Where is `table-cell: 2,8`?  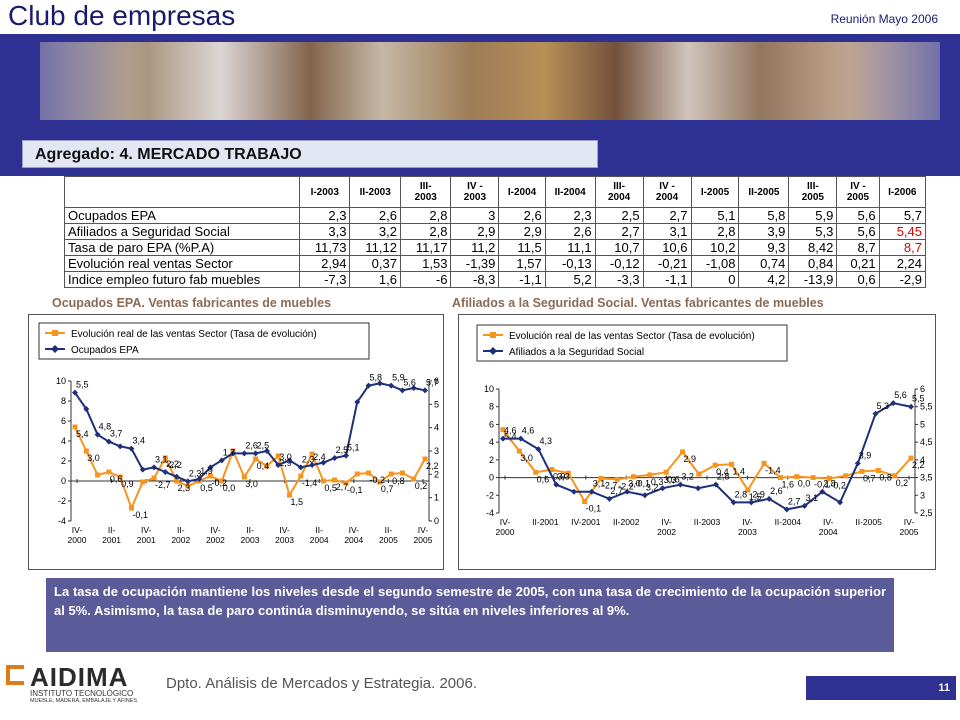
table-cell: 2,8 is located at coordinates (715, 231).